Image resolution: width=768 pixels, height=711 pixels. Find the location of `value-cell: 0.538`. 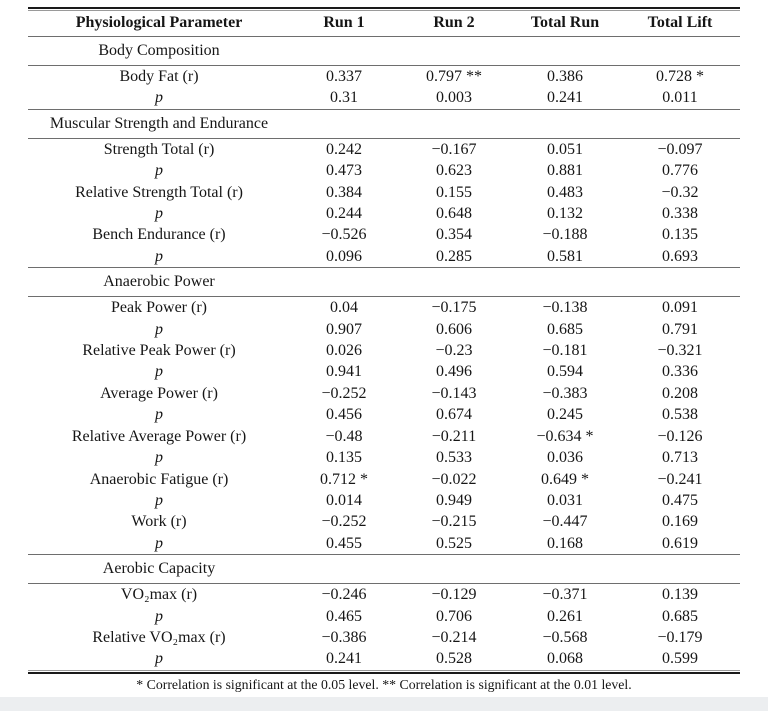

value-cell: 0.538 is located at coordinates (680, 415).